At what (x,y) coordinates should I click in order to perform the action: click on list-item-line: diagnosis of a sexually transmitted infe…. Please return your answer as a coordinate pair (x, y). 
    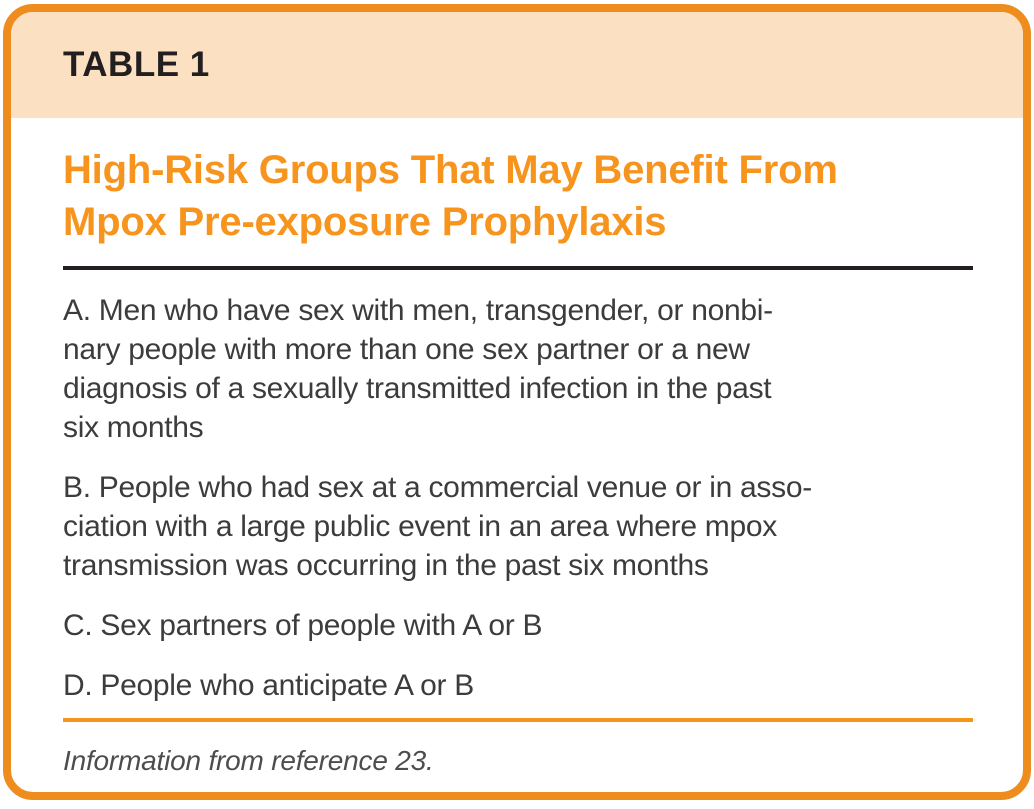
    Looking at the image, I should click on (417, 388).